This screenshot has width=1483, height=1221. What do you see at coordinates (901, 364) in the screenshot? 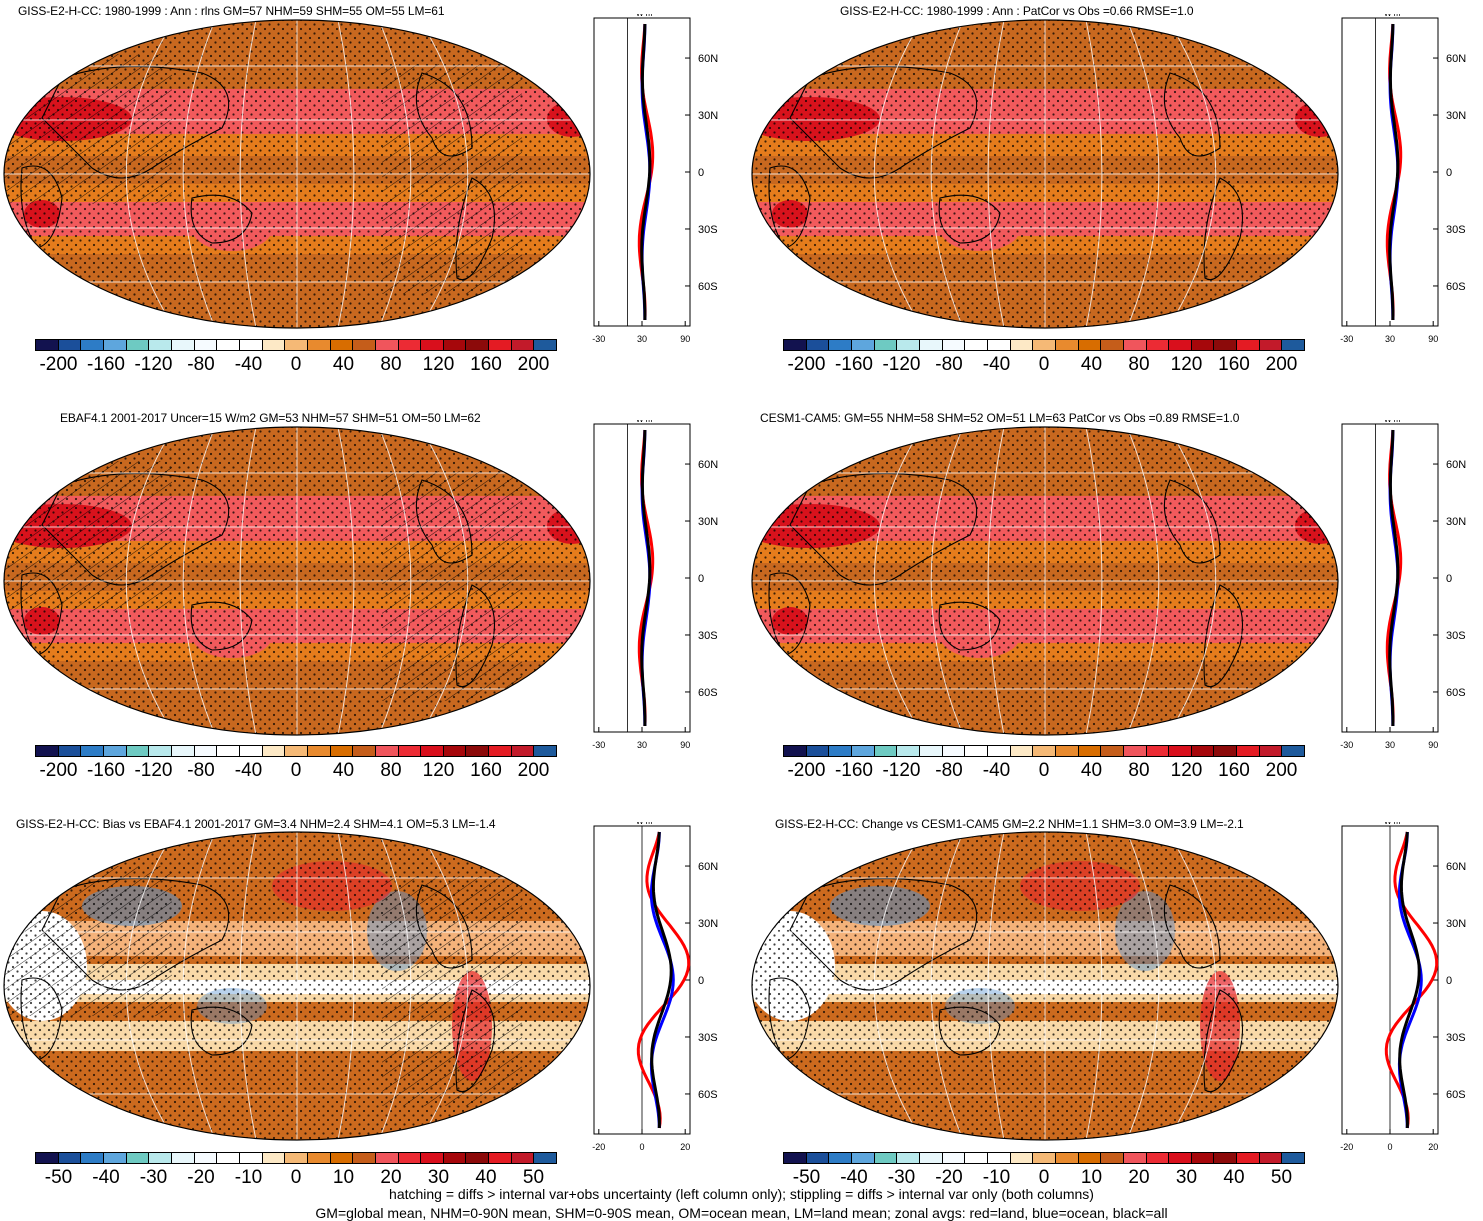
I see `colorbar-label: -120` at bounding box center [901, 364].